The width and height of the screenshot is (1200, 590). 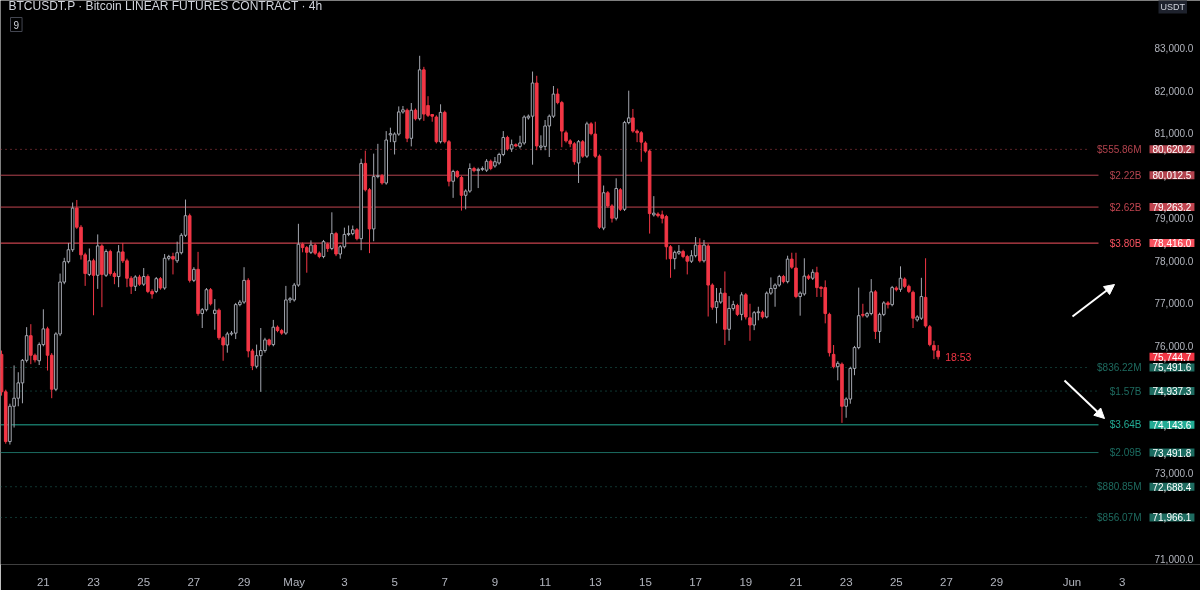 I want to click on y-tick-label: 80,012.5, so click(x=1172, y=176).